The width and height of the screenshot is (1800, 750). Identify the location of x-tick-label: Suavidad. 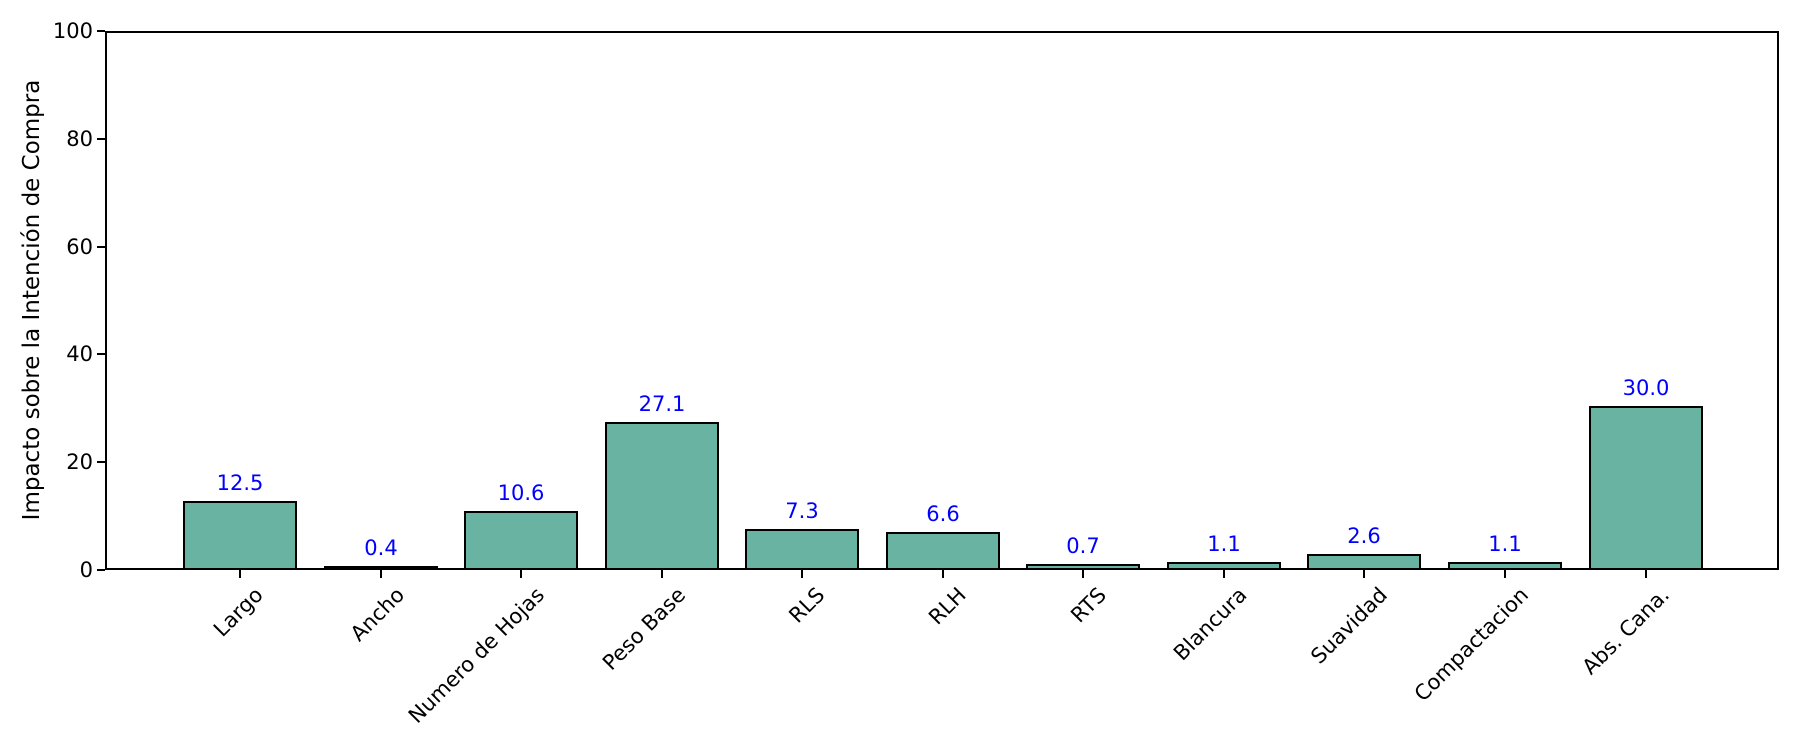
(1348, 625).